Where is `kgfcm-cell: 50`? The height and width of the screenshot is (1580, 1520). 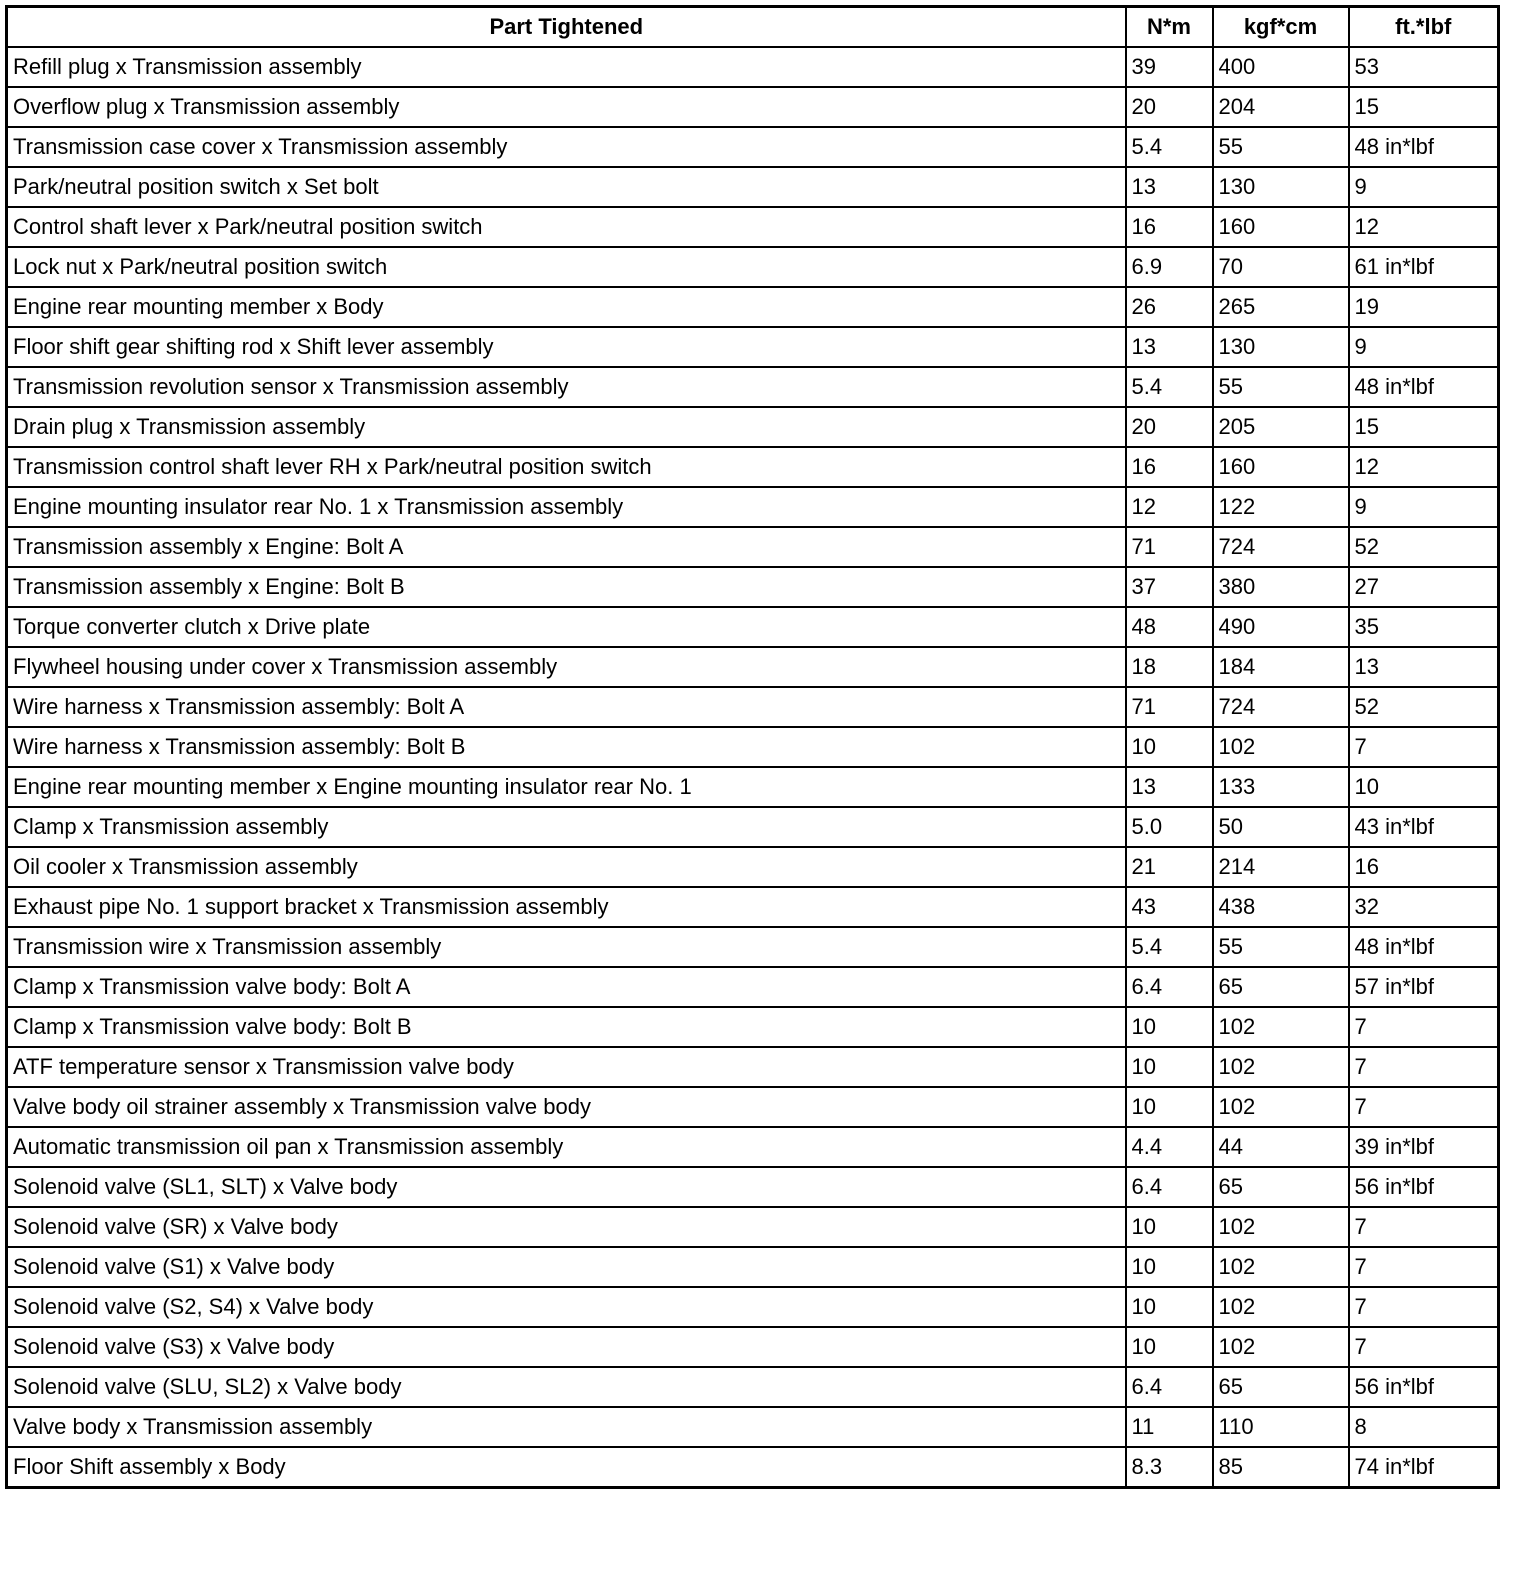
kgfcm-cell: 50 is located at coordinates (1280, 827).